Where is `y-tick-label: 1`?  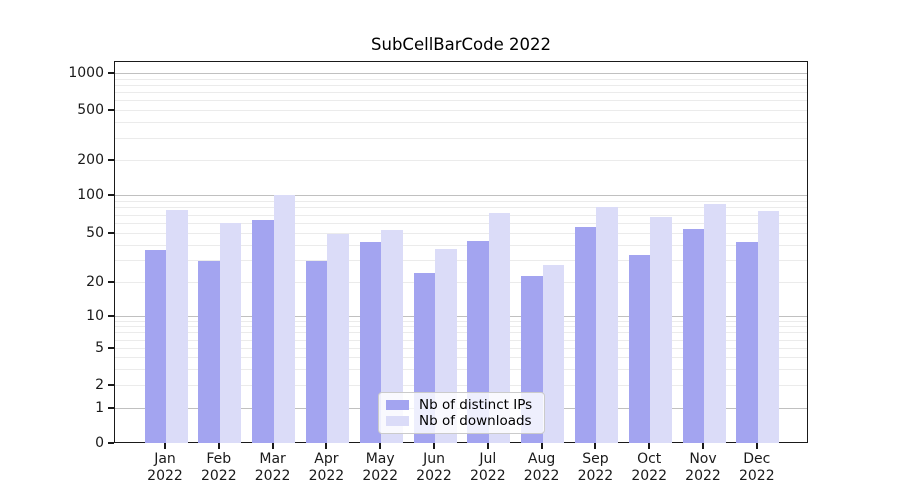
y-tick-label: 1 is located at coordinates (99, 408).